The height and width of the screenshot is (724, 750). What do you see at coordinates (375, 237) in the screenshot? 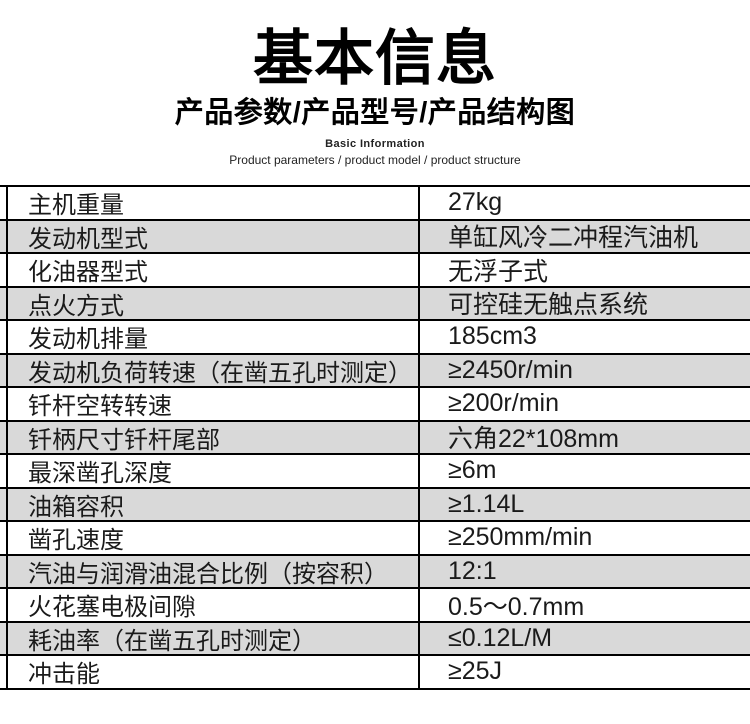
I see `table-row: 发动机型式 单缸风冷二冲程汽油机` at bounding box center [375, 237].